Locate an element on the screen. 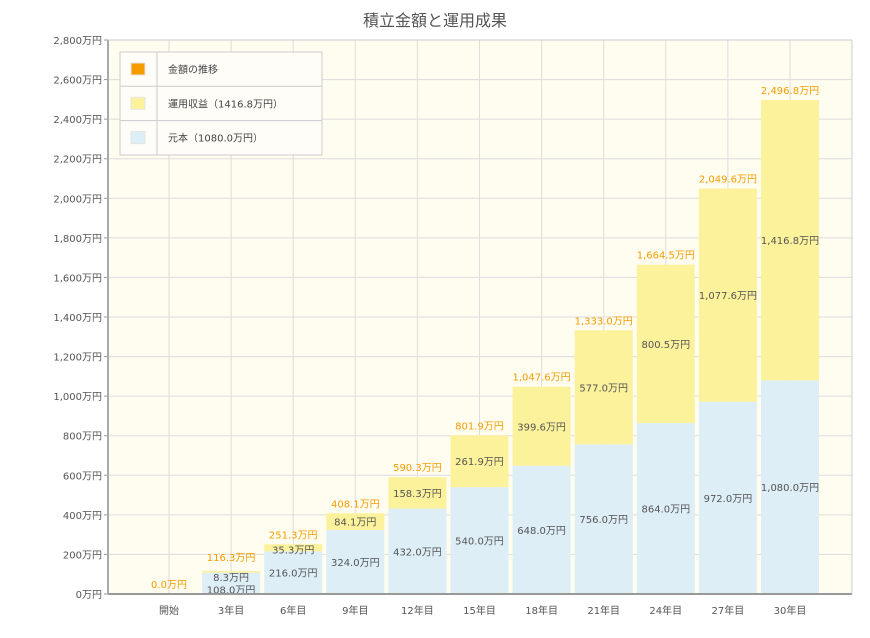 Image resolution: width=870 pixels, height=638 pixels. data-label-total: 0.0万円 is located at coordinates (169, 585).